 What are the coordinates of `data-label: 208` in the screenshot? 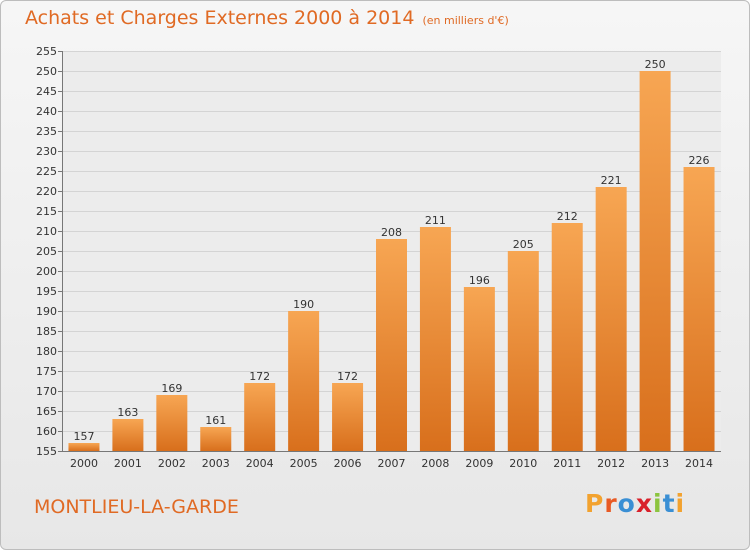 It's located at (391, 232).